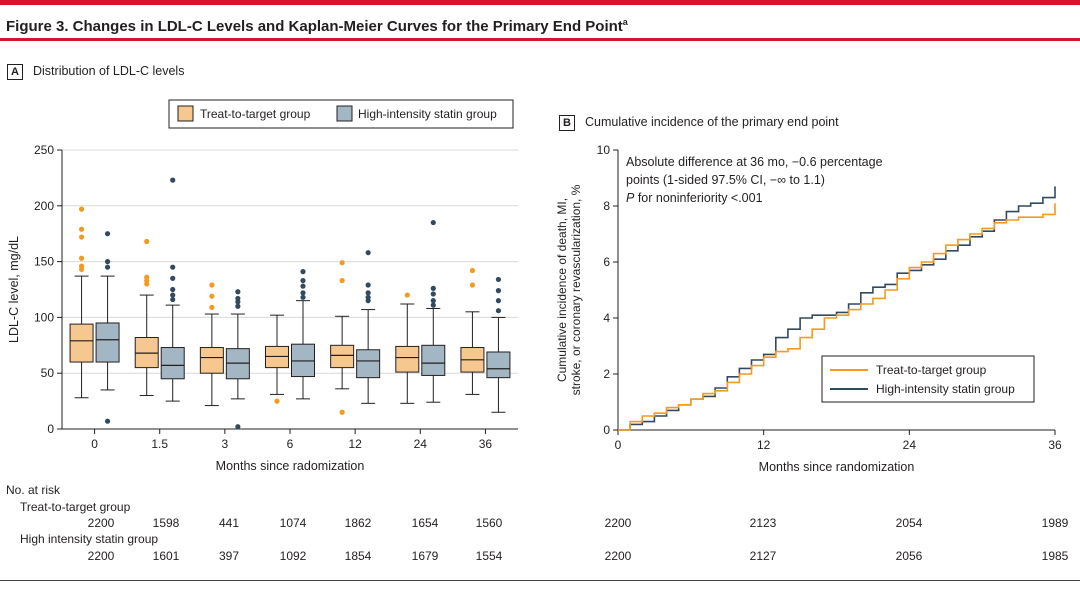  What do you see at coordinates (44, 262) in the screenshot?
I see `y-tick-label: 150` at bounding box center [44, 262].